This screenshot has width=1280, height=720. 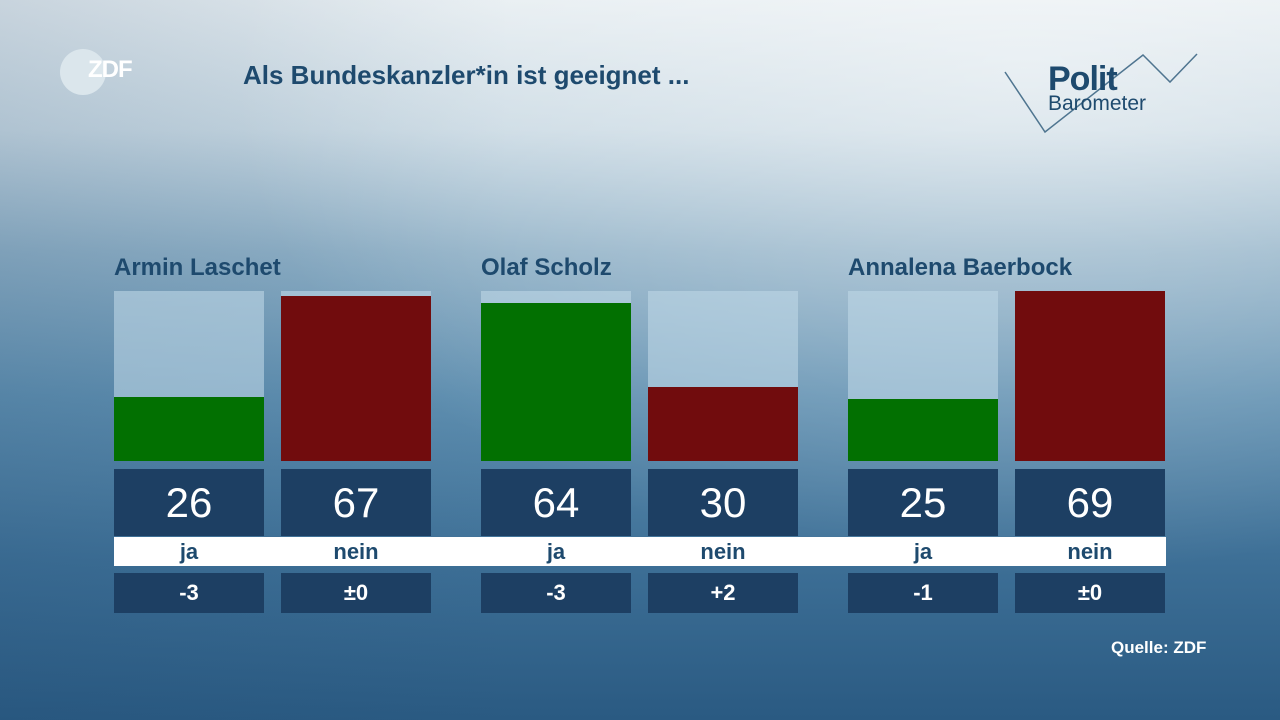 What do you see at coordinates (640, 551) in the screenshot?
I see `label-strip` at bounding box center [640, 551].